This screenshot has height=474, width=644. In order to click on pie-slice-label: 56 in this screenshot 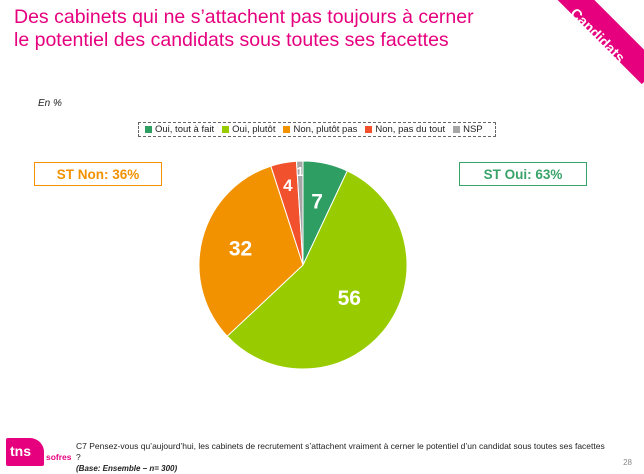, I will do `click(349, 298)`.